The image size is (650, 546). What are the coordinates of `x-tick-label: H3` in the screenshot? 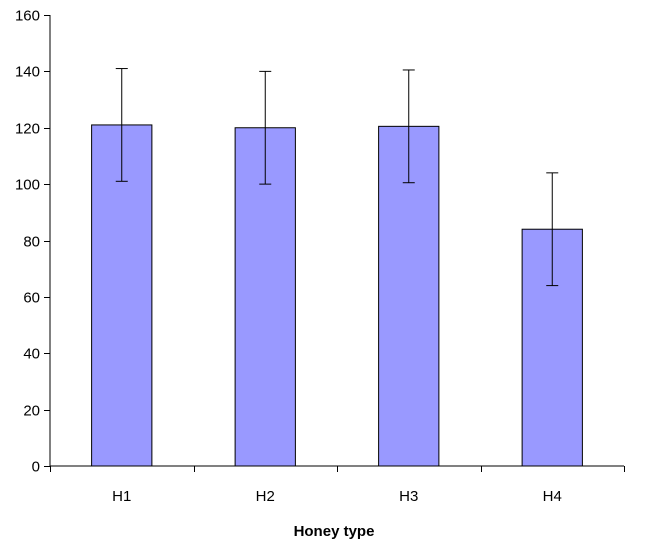 It's located at (408, 496).